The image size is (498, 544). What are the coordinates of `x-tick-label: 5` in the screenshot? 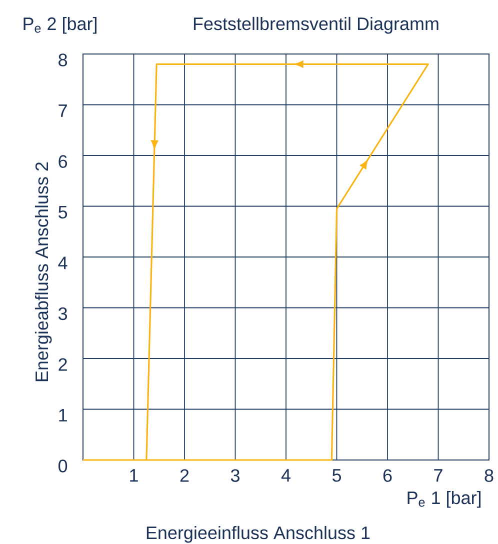 It's located at (336, 475).